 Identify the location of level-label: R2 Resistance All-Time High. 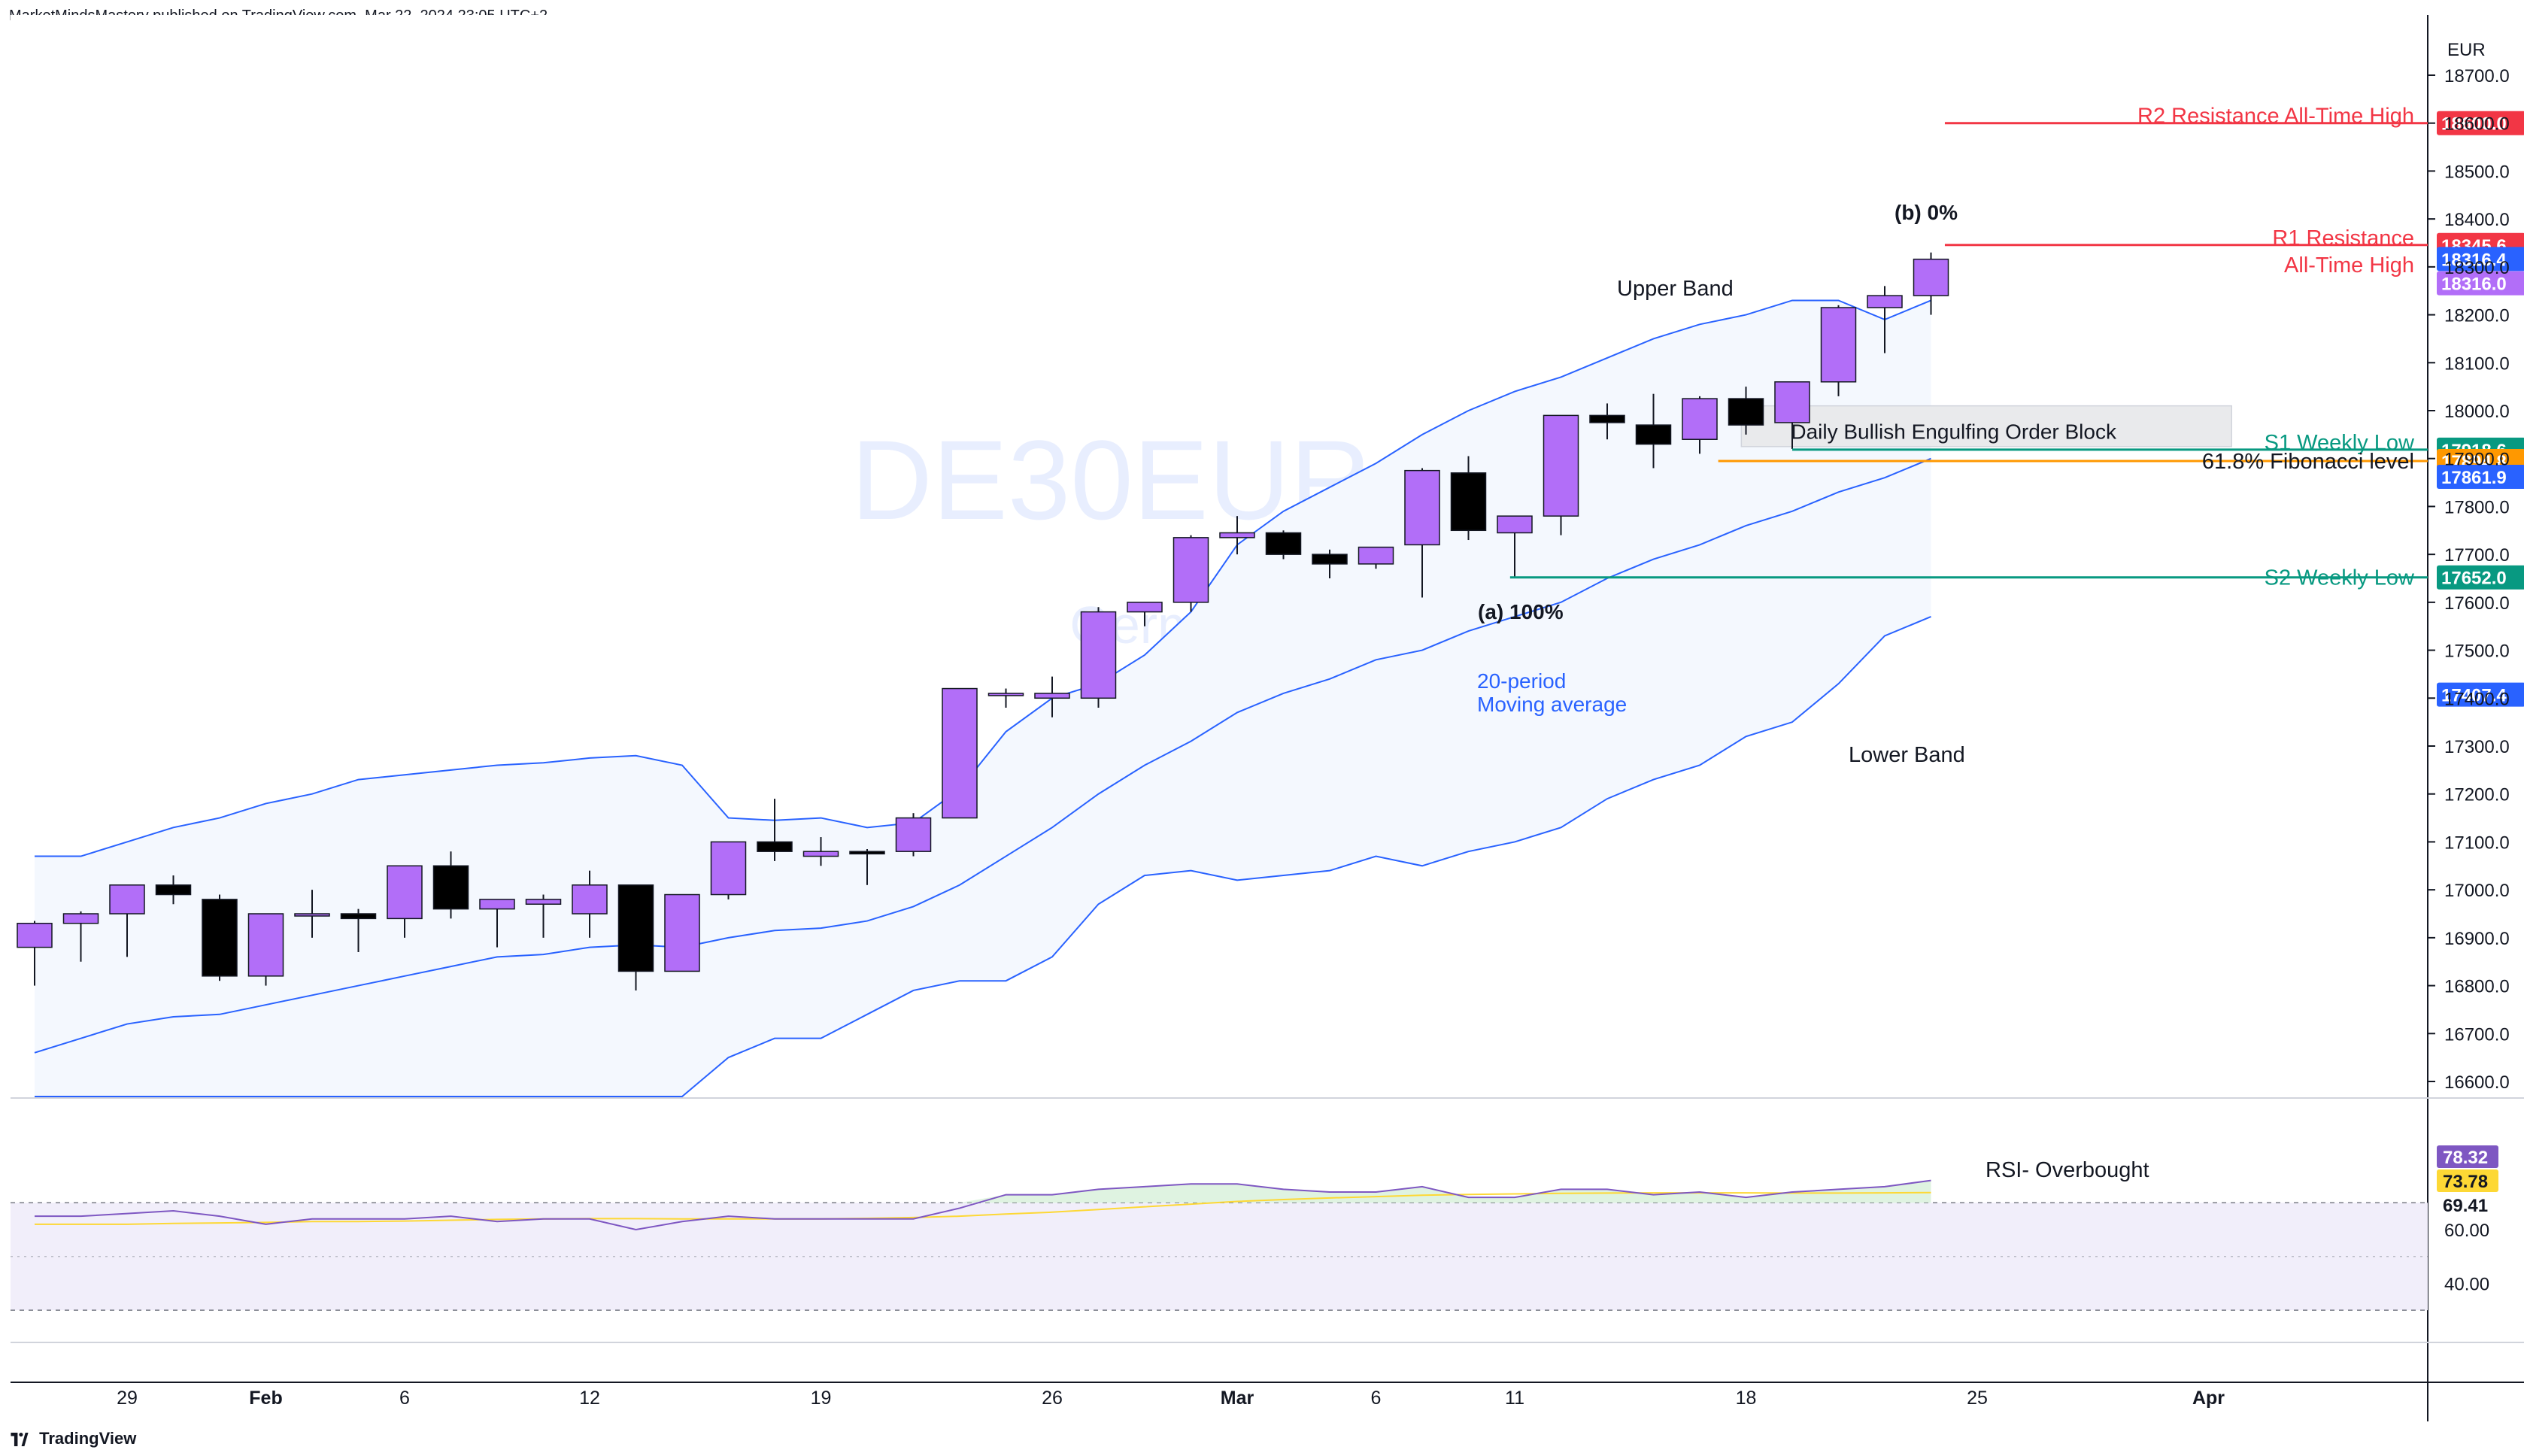
(2275, 117).